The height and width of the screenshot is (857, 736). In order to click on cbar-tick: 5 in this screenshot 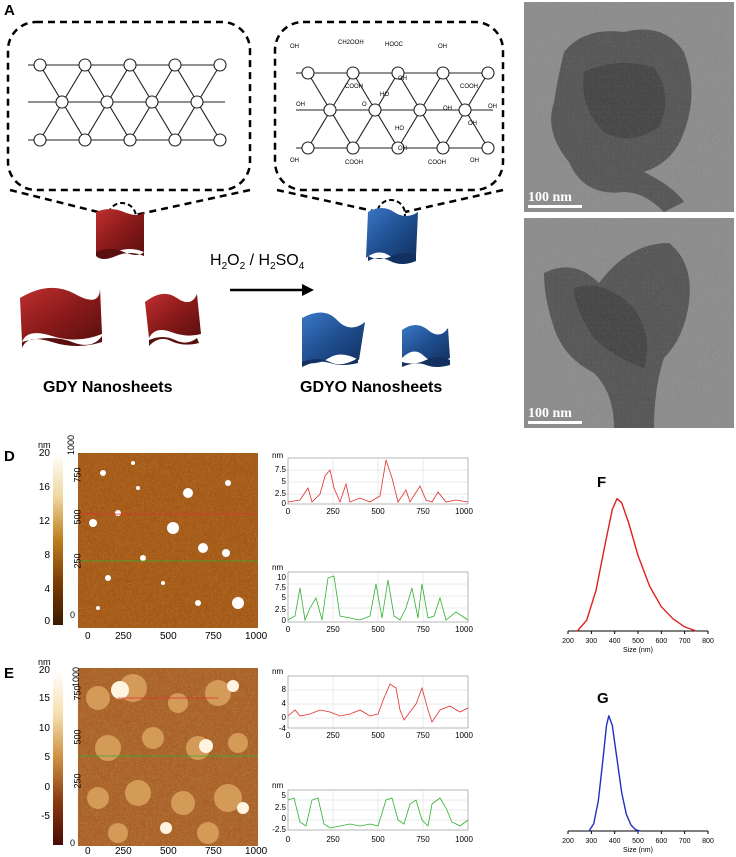, I will do `click(47, 757)`.